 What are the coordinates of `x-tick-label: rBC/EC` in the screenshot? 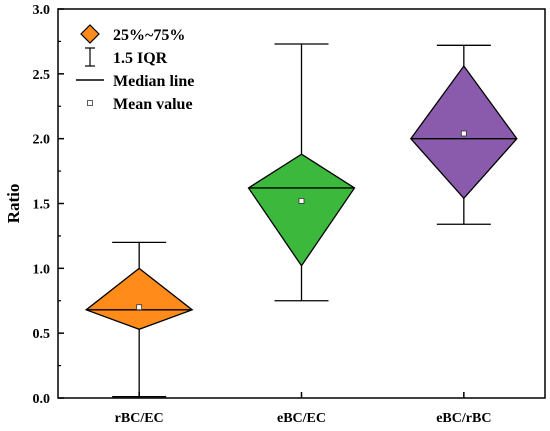 It's located at (139, 418).